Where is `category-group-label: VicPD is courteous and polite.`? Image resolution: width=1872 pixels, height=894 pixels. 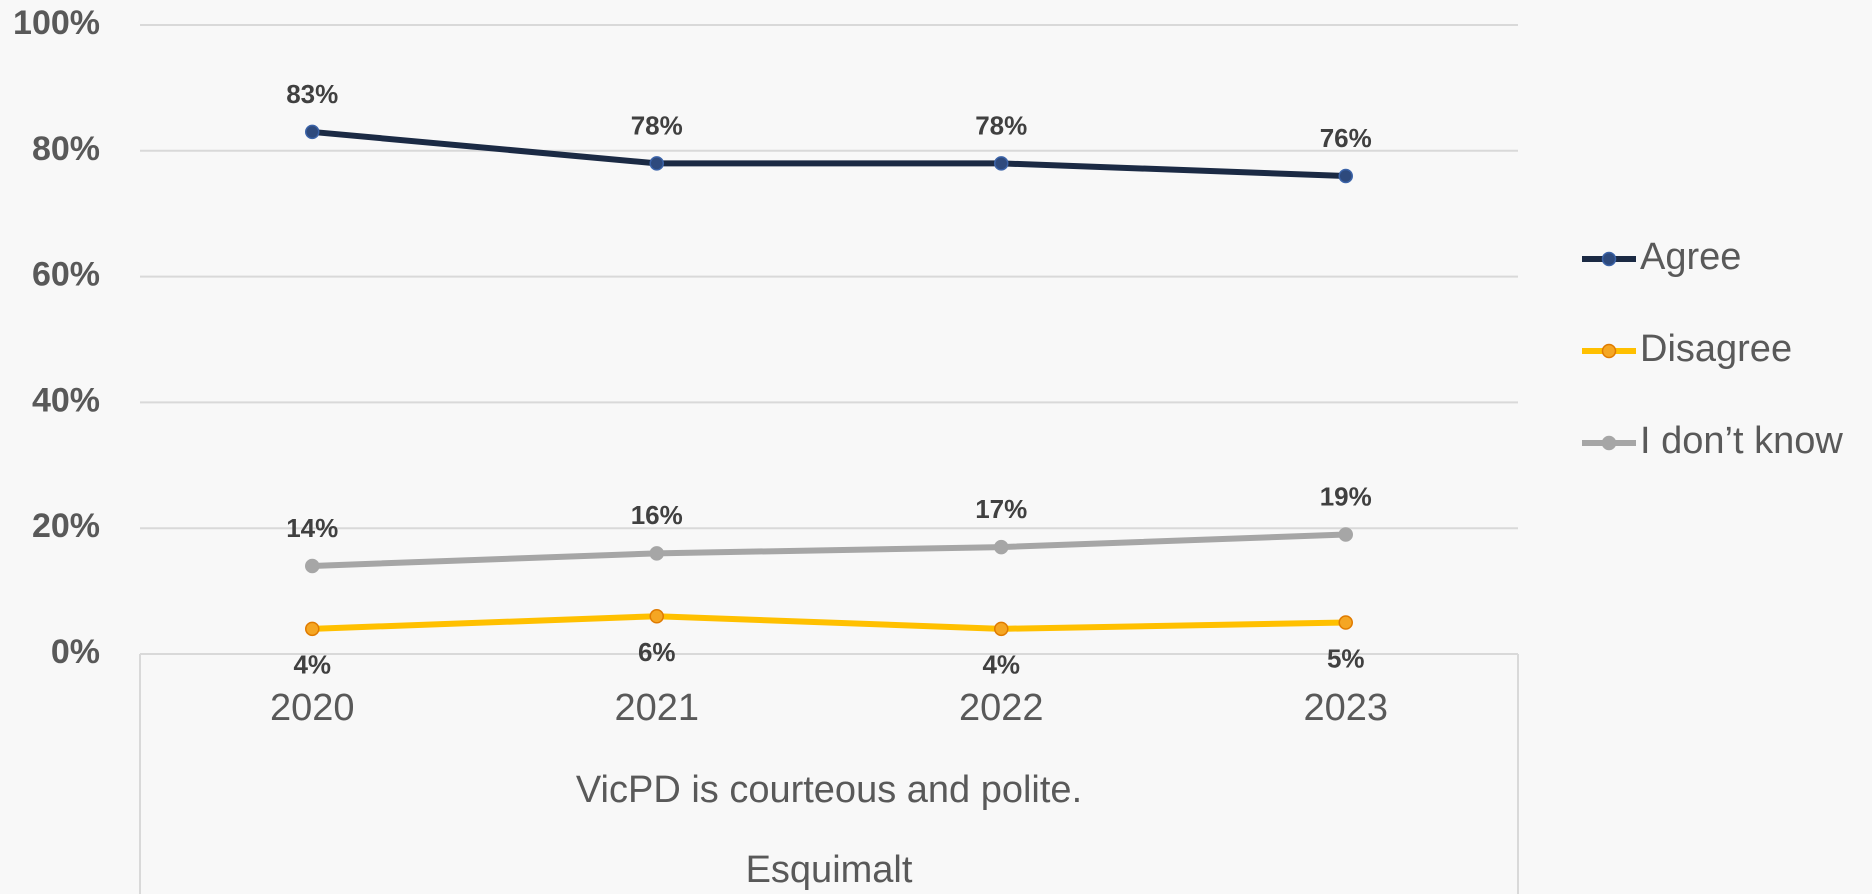
category-group-label: VicPD is courteous and polite. is located at coordinates (829, 790).